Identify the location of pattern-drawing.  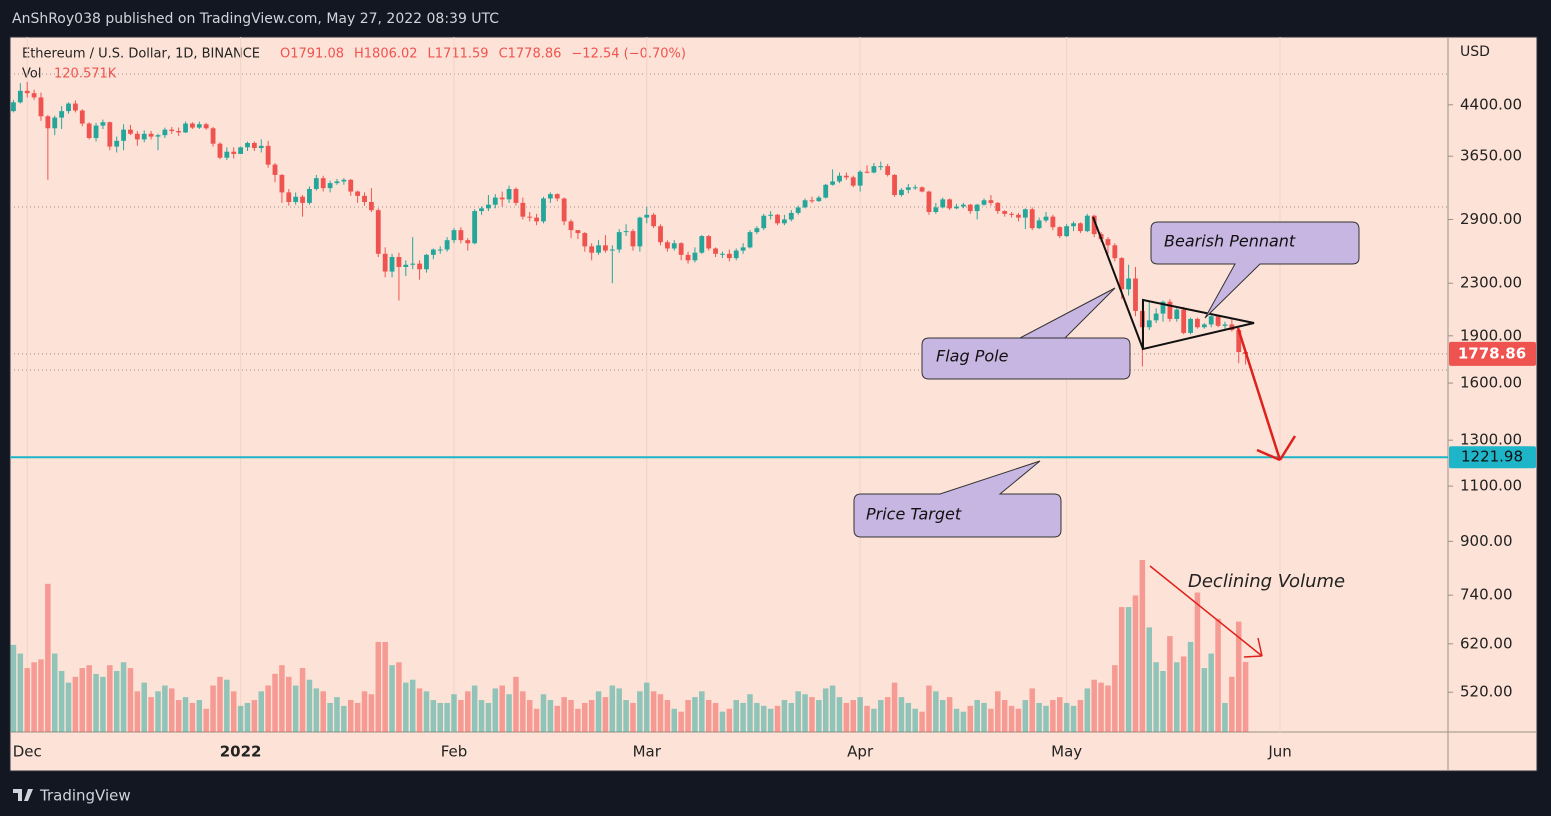
(1194, 437).